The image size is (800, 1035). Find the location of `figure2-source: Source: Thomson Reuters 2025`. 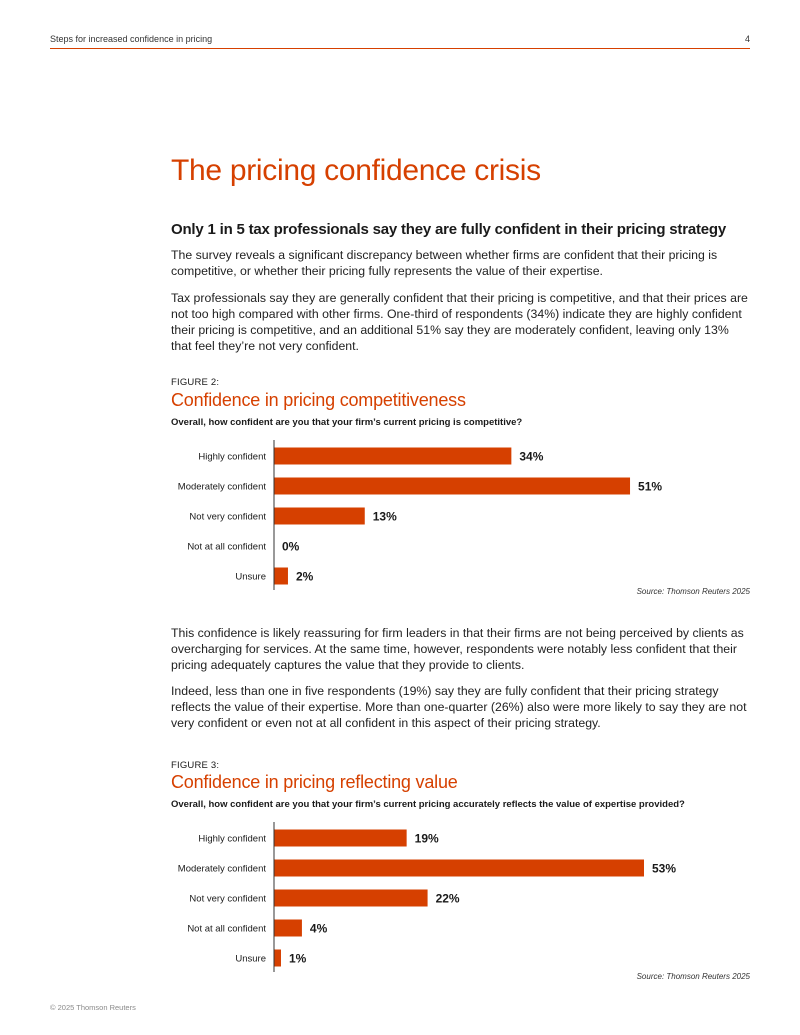

figure2-source: Source: Thomson Reuters 2025 is located at coordinates (693, 591).